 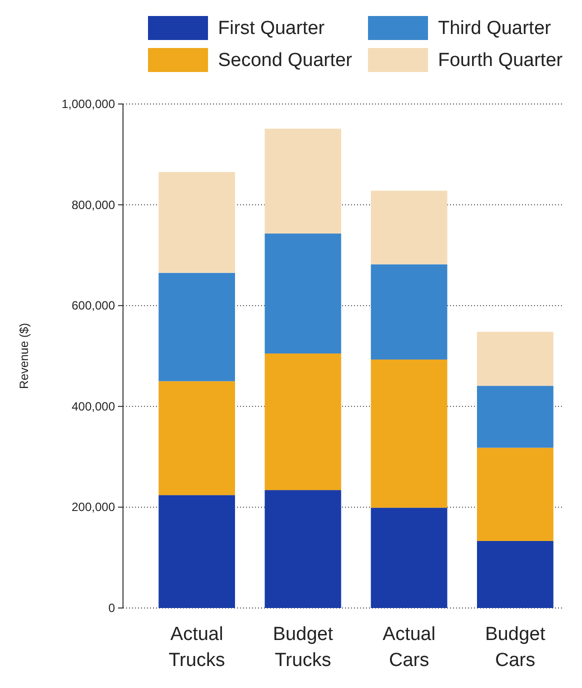 What do you see at coordinates (112, 608) in the screenshot?
I see `y-tick-label: 0` at bounding box center [112, 608].